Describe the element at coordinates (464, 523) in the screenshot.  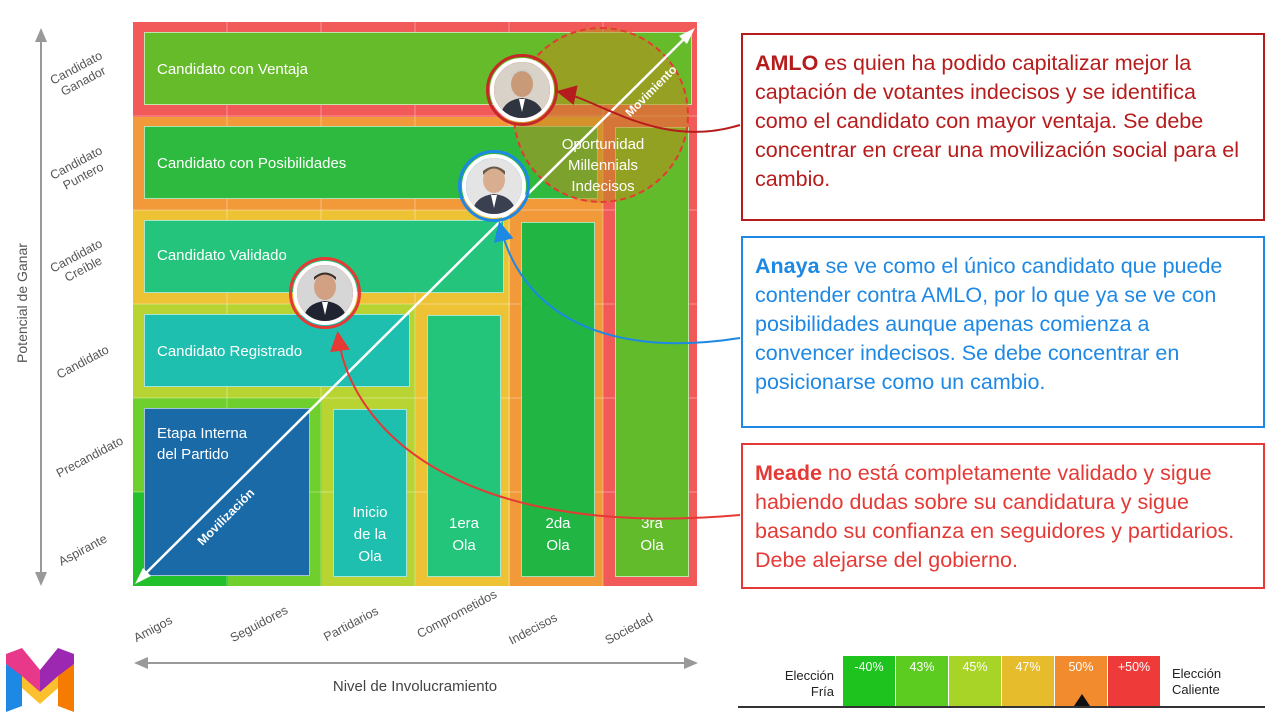
I see `wave-text: 1era` at that location.